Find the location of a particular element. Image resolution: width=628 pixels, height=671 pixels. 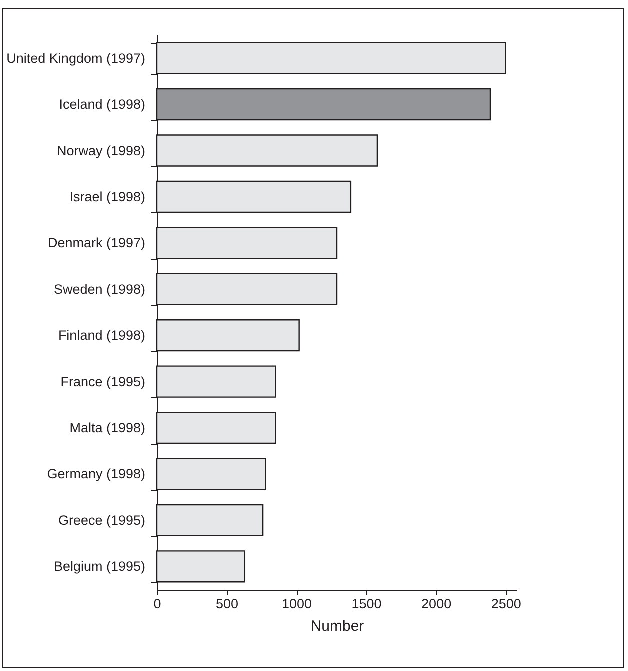

x-tick-label: 2000 is located at coordinates (437, 604).